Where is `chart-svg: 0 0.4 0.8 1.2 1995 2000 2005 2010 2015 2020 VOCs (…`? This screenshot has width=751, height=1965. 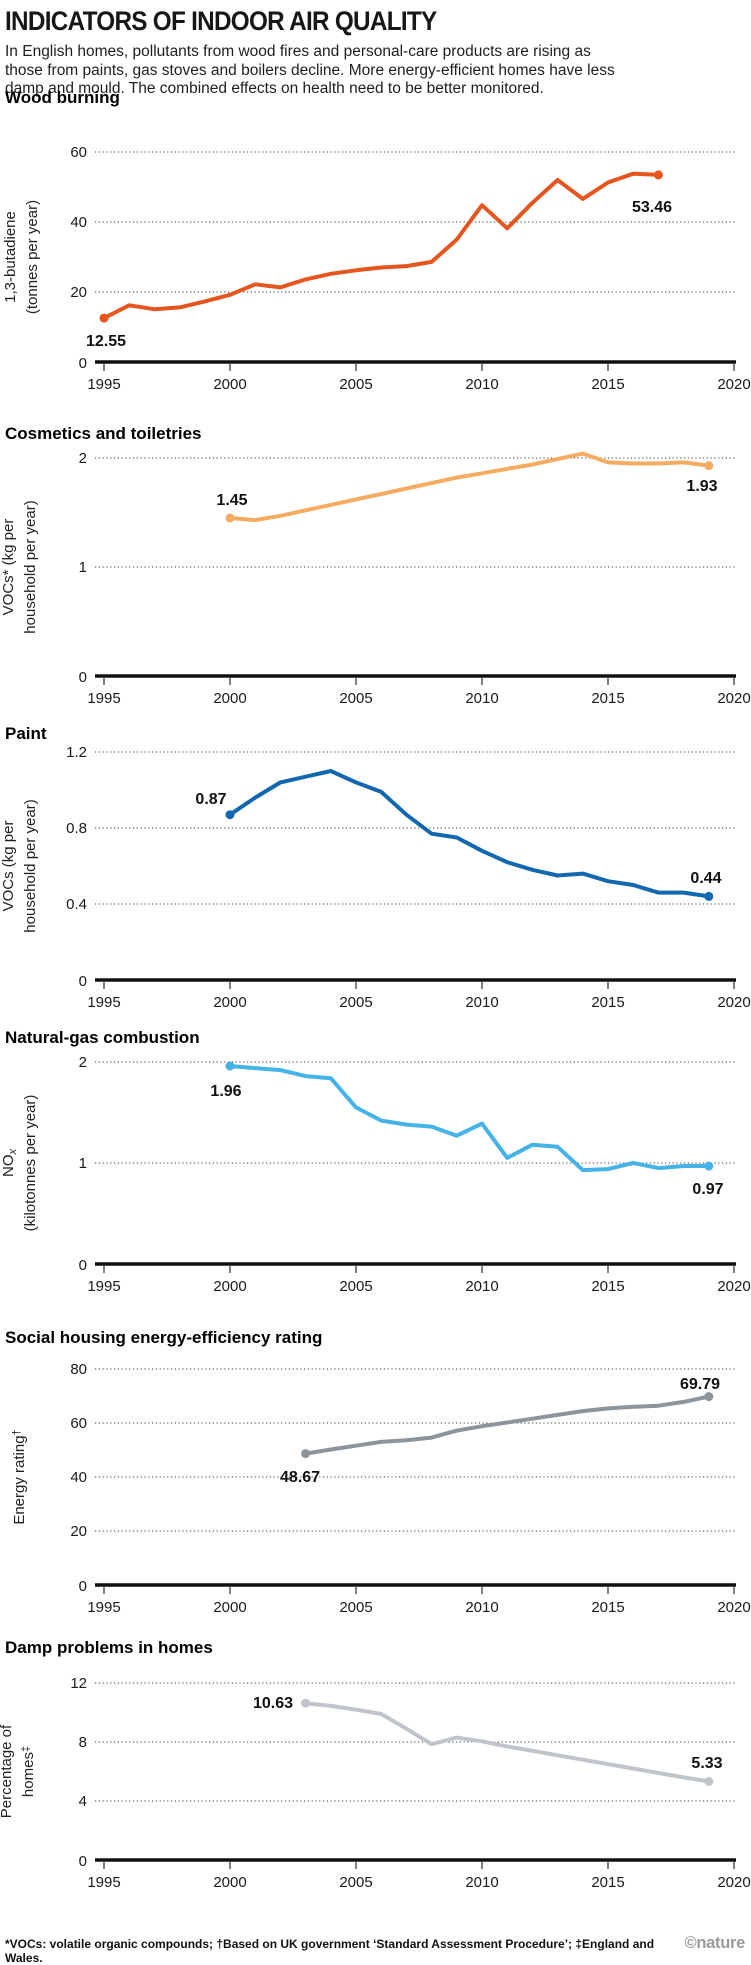 chart-svg: 0 0.4 0.8 1.2 1995 2000 2005 2010 2015 2020 VOCs (… is located at coordinates (375, 877).